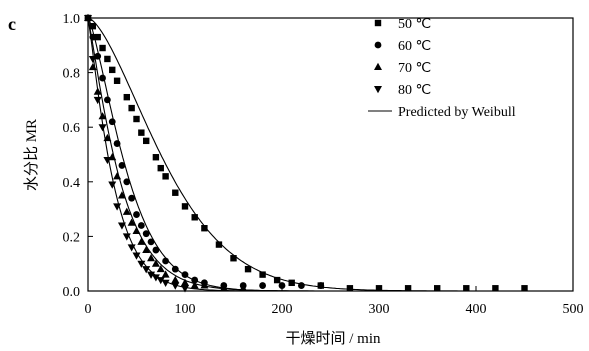 The height and width of the screenshot is (351, 589). What do you see at coordinates (414, 68) in the screenshot?
I see `legend-entry: 70 ℃` at bounding box center [414, 68].